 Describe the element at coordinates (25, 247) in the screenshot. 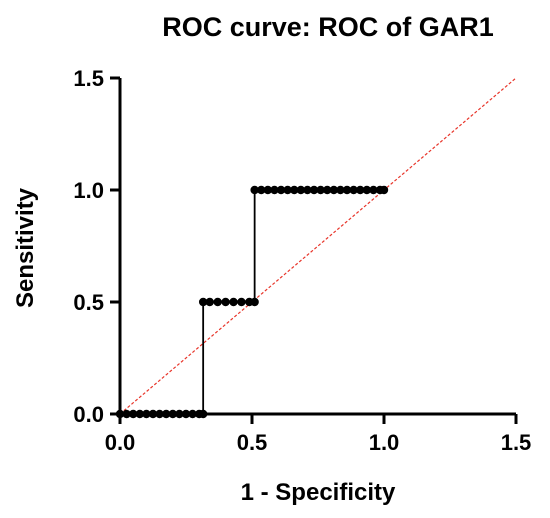

I see `y-axis-label: Sensitivity` at that location.